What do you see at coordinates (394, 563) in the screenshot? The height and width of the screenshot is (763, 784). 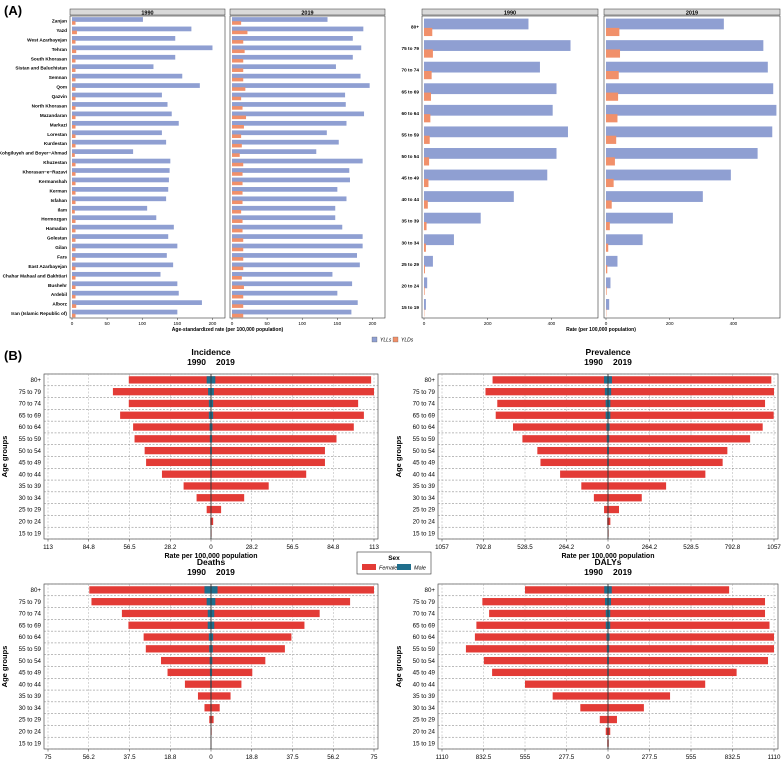 I see `legend-sex: Sex Female Male` at bounding box center [394, 563].